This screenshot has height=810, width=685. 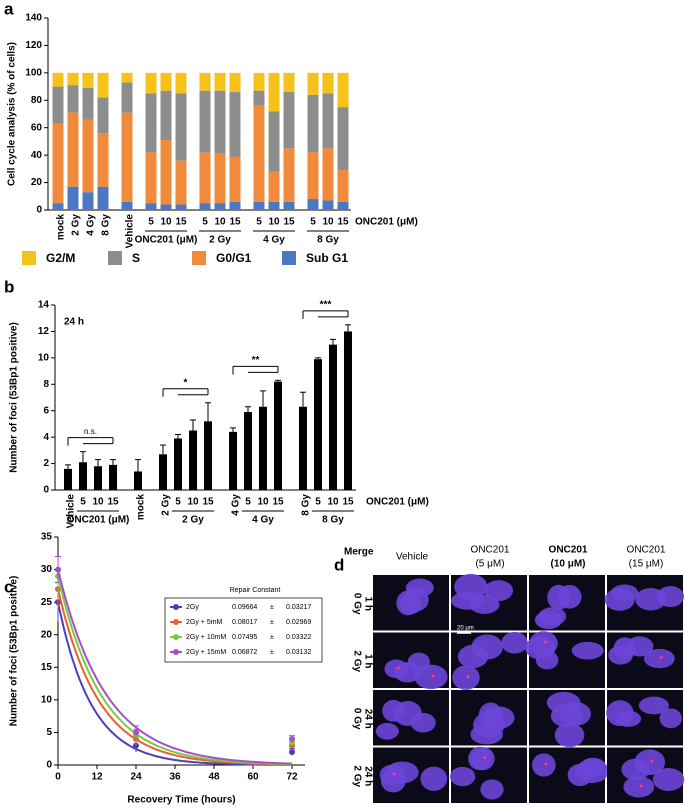 I want to click on y-tick-label: 5, so click(x=49, y=732).